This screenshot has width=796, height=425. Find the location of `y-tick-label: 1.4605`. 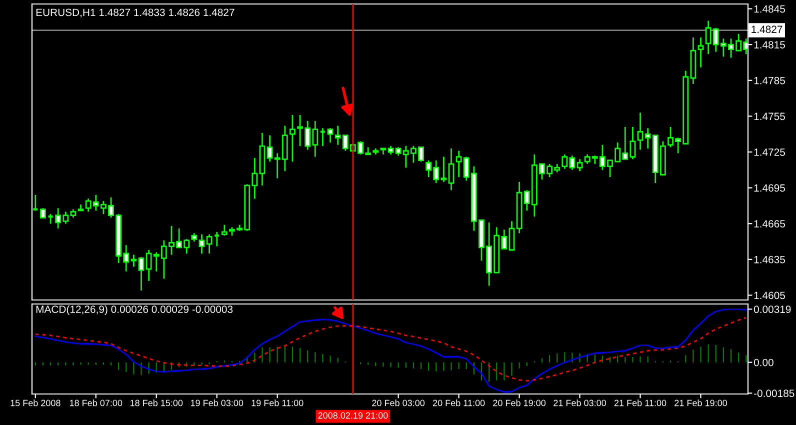

y-tick-label: 1.4605 is located at coordinates (769, 296).